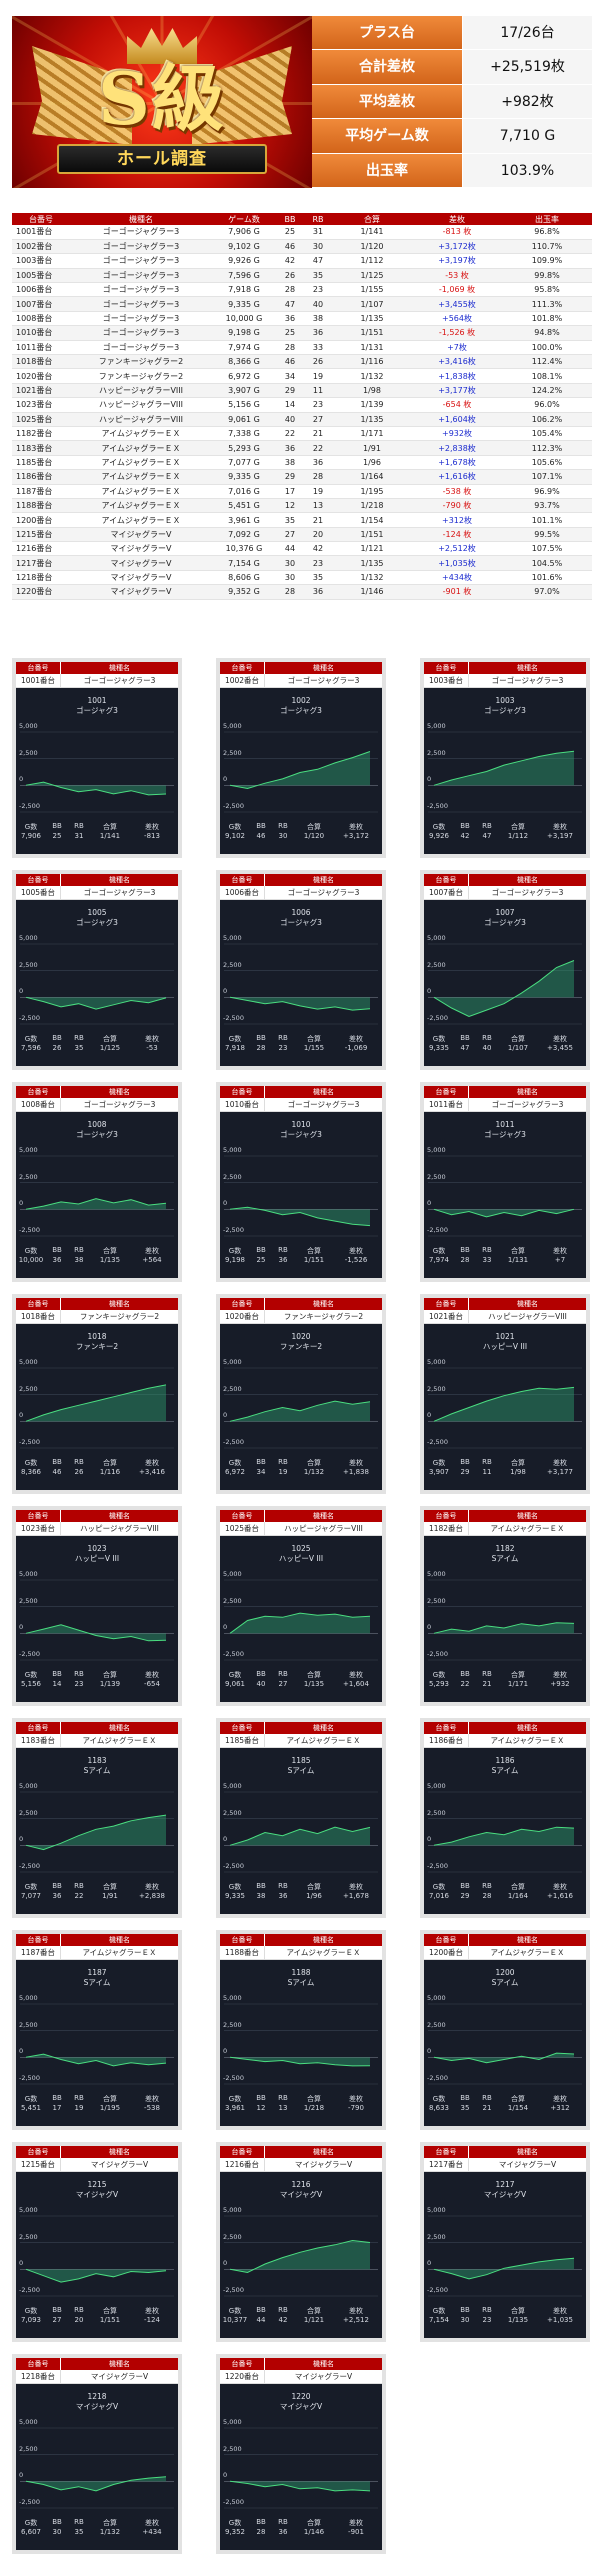 This screenshot has width=604, height=2560. What do you see at coordinates (57, 2108) in the screenshot?
I see `footer-value: 17` at bounding box center [57, 2108].